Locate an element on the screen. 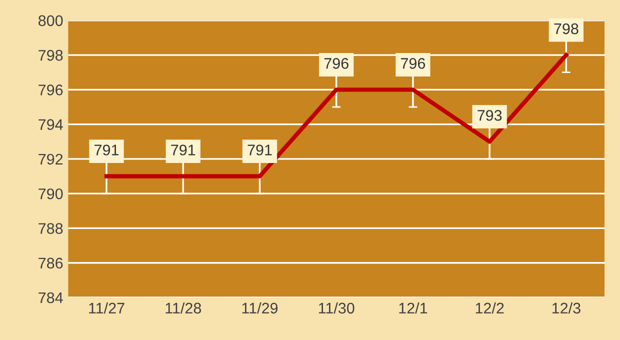 The image size is (620, 340). y-tick-label: 796 is located at coordinates (50, 90).